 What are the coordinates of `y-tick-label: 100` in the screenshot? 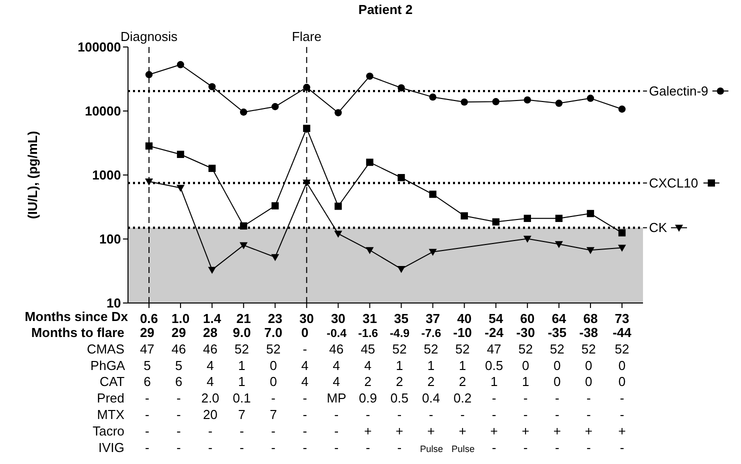 It's located at (110, 239).